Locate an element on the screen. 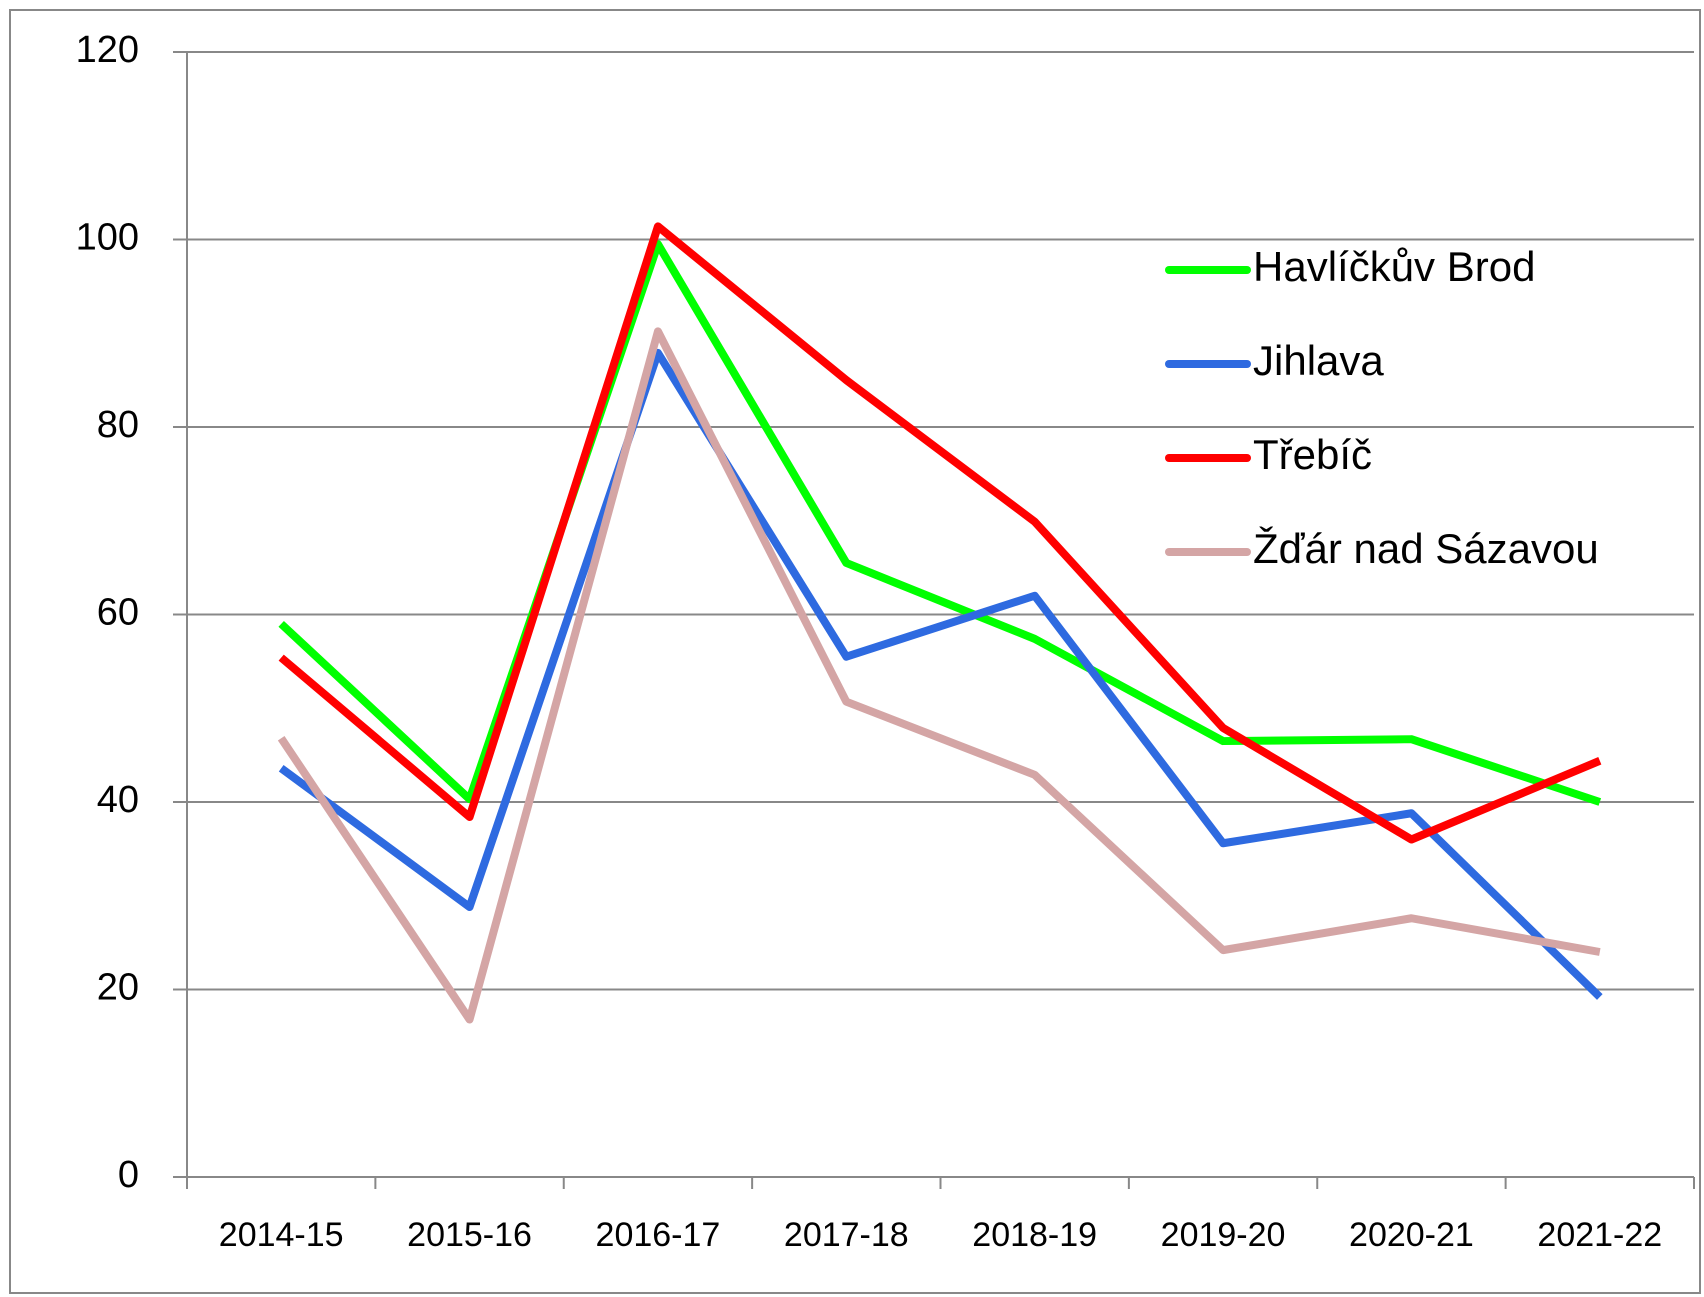 This screenshot has width=1704, height=1297. legend-label: Havlíčkův Brod is located at coordinates (1394, 266).